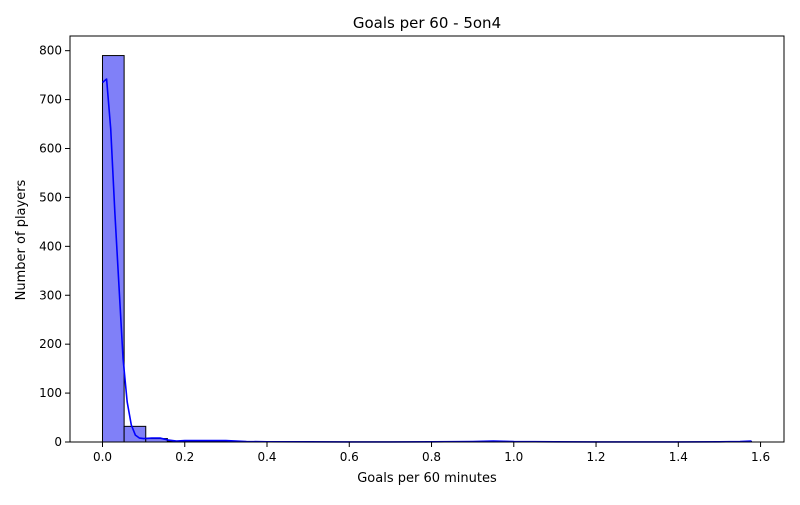 This screenshot has width=800, height=505. Describe the element at coordinates (50, 197) in the screenshot. I see `y-tick-label: 500` at that location.